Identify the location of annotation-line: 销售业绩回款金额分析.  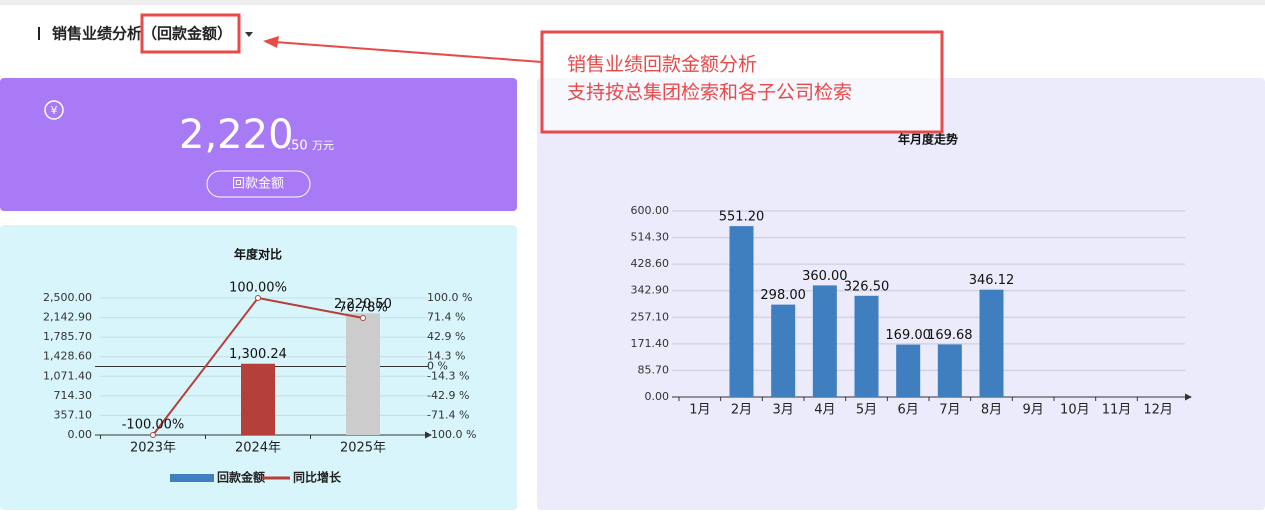
(662, 65).